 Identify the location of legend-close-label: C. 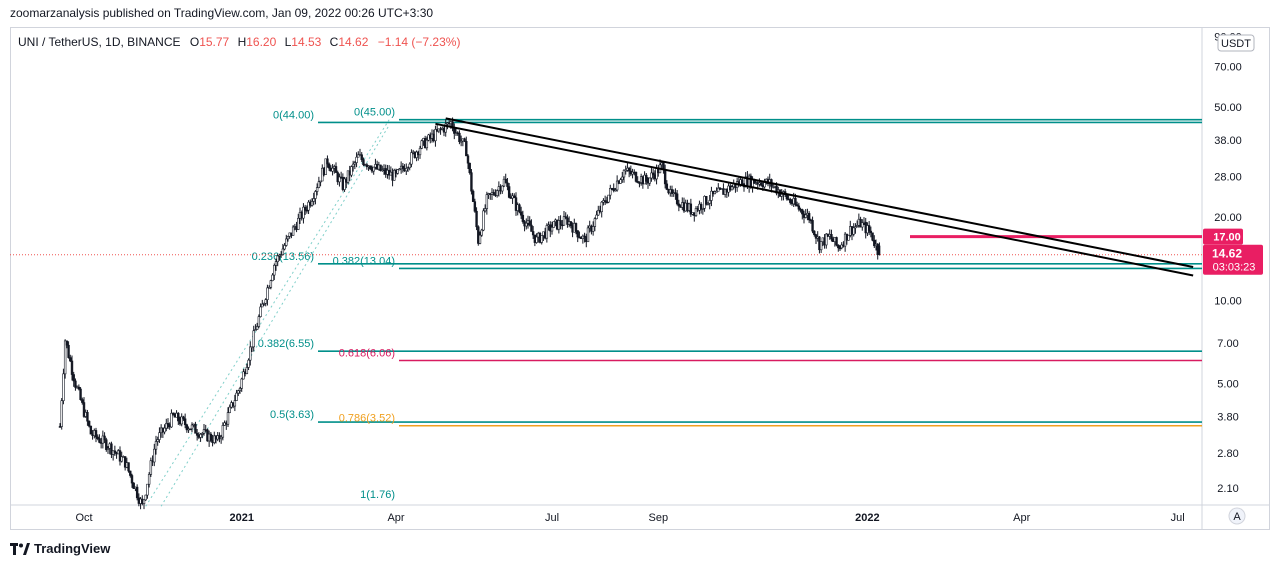
(334, 42).